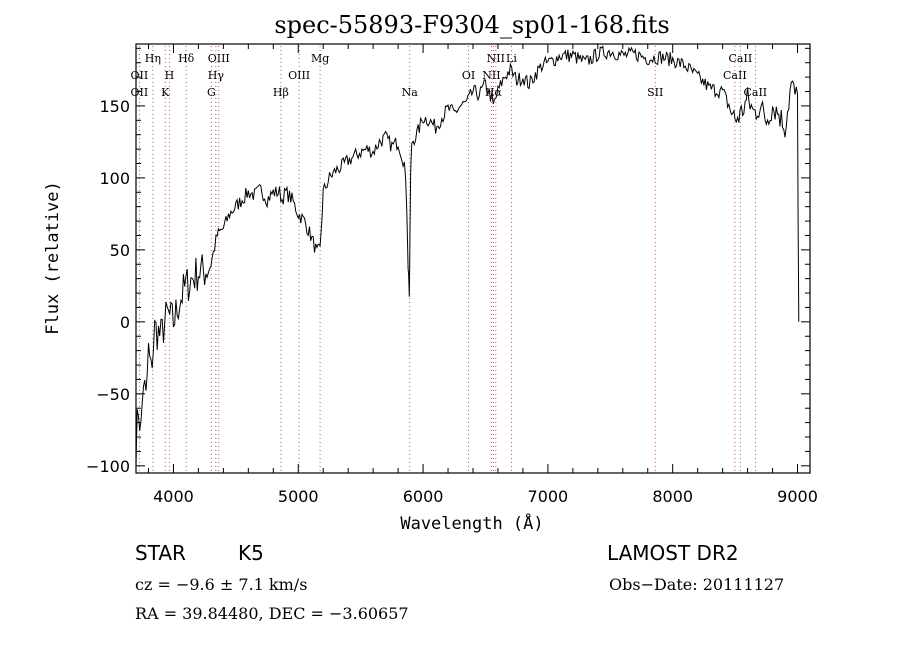  I want to click on survey-name: LAMOST DR2, so click(673, 553).